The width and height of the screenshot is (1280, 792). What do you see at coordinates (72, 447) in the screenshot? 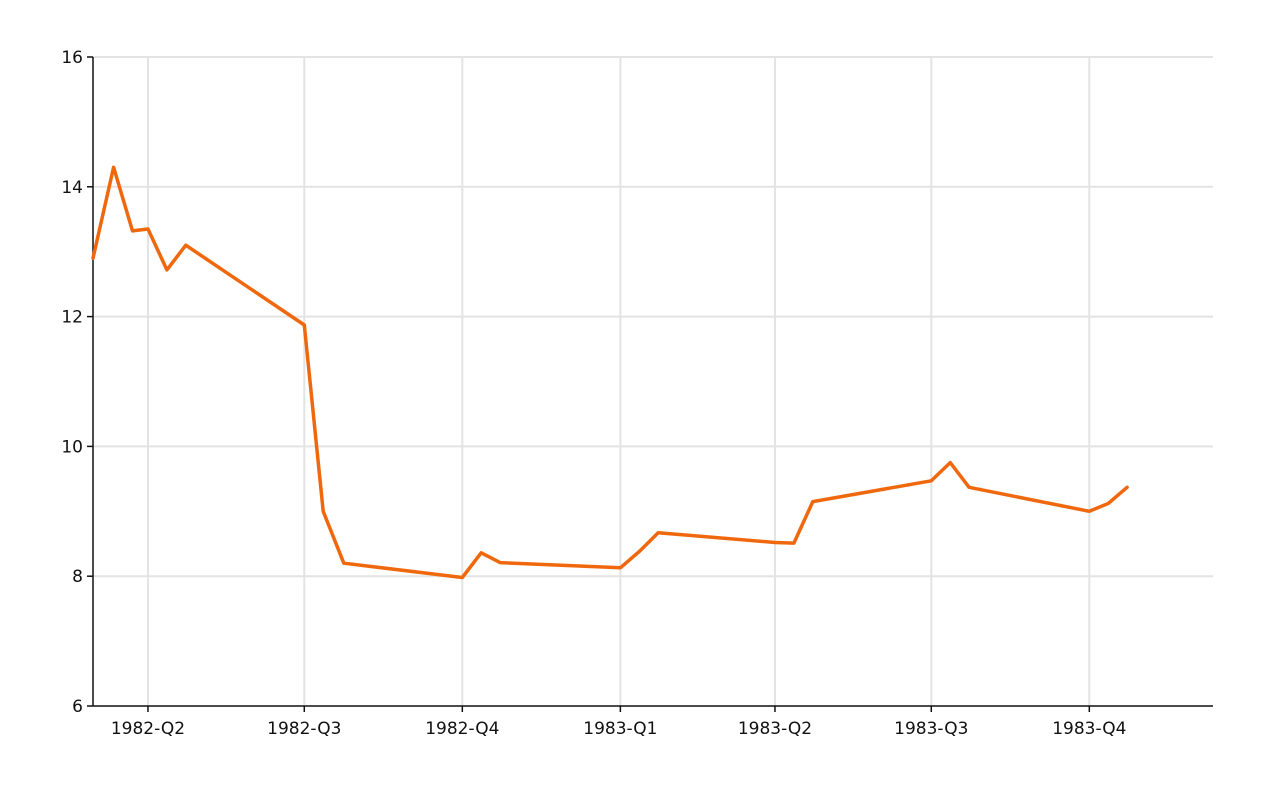
I see `y-tick-label: 10` at bounding box center [72, 447].